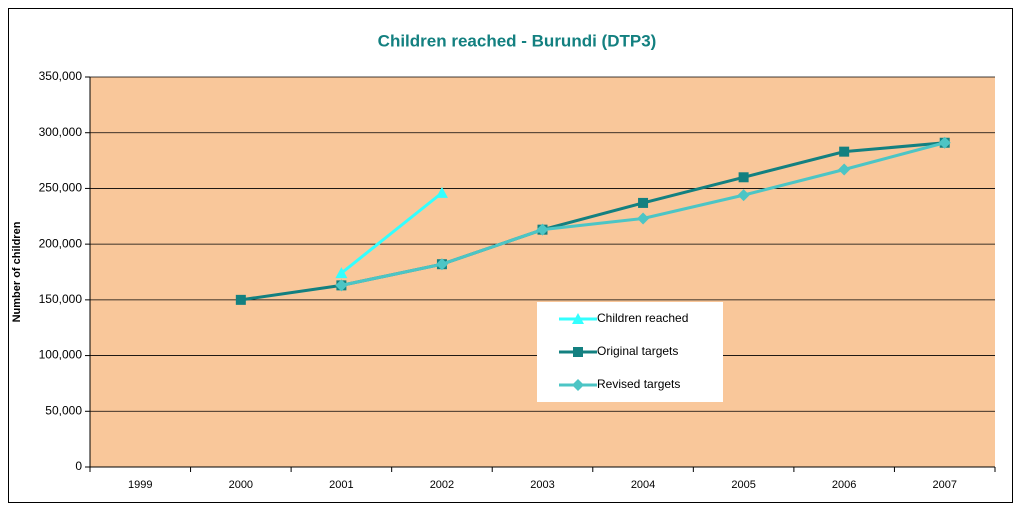 This screenshot has height=511, width=1021. What do you see at coordinates (78, 466) in the screenshot?
I see `y-tick-label: 0` at bounding box center [78, 466].